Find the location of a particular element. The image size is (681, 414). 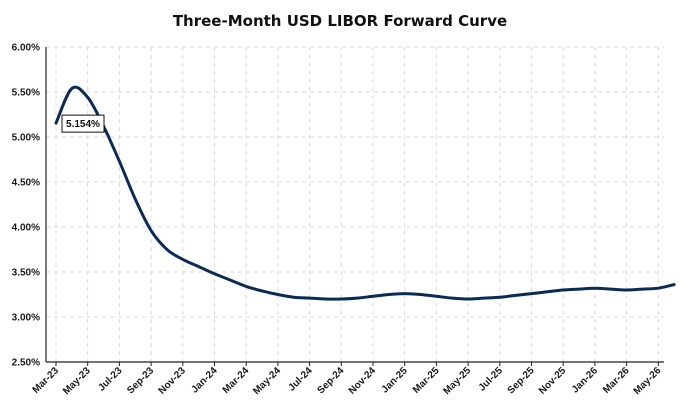

y-tick-label: 3.50% is located at coordinates (26, 273).